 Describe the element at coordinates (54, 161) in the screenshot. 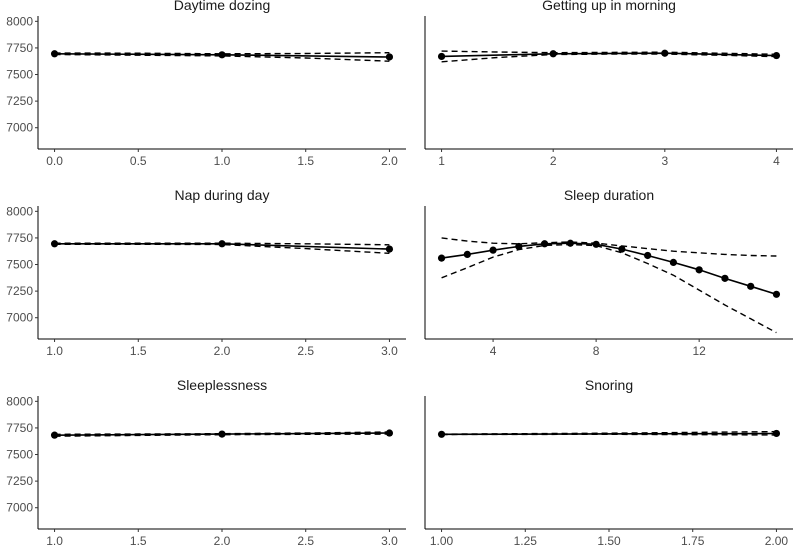

I see `x-tick-label: 0.0` at that location.